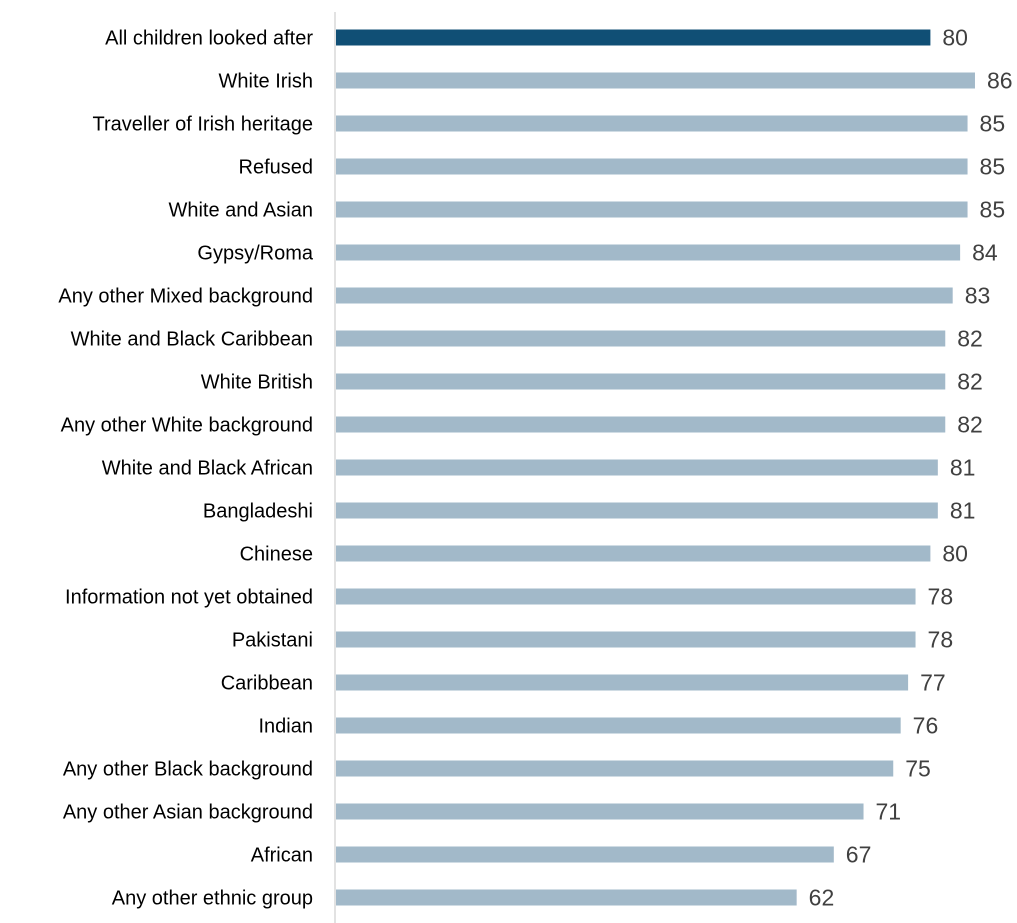  I want to click on category-label: Any other Mixed background, so click(185, 297).